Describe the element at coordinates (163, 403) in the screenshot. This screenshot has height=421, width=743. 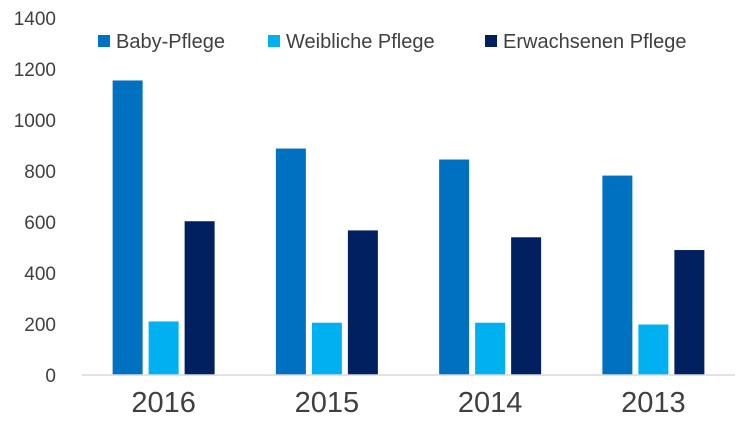
I see `x-category-label: 2016` at that location.